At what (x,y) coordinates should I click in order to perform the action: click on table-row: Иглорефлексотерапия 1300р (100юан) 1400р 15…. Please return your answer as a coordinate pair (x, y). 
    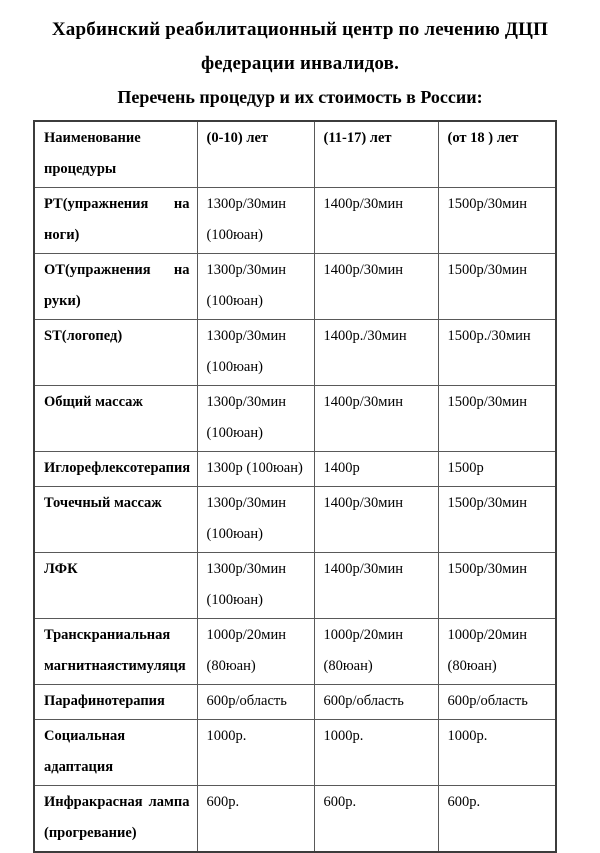
    Looking at the image, I should click on (295, 469).